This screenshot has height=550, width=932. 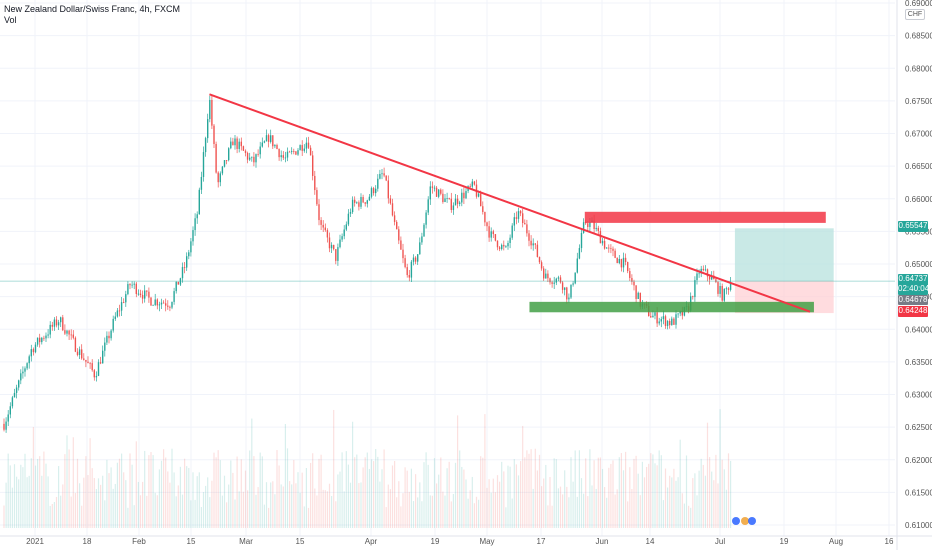 I want to click on currency-badge: CHF, so click(x=915, y=14).